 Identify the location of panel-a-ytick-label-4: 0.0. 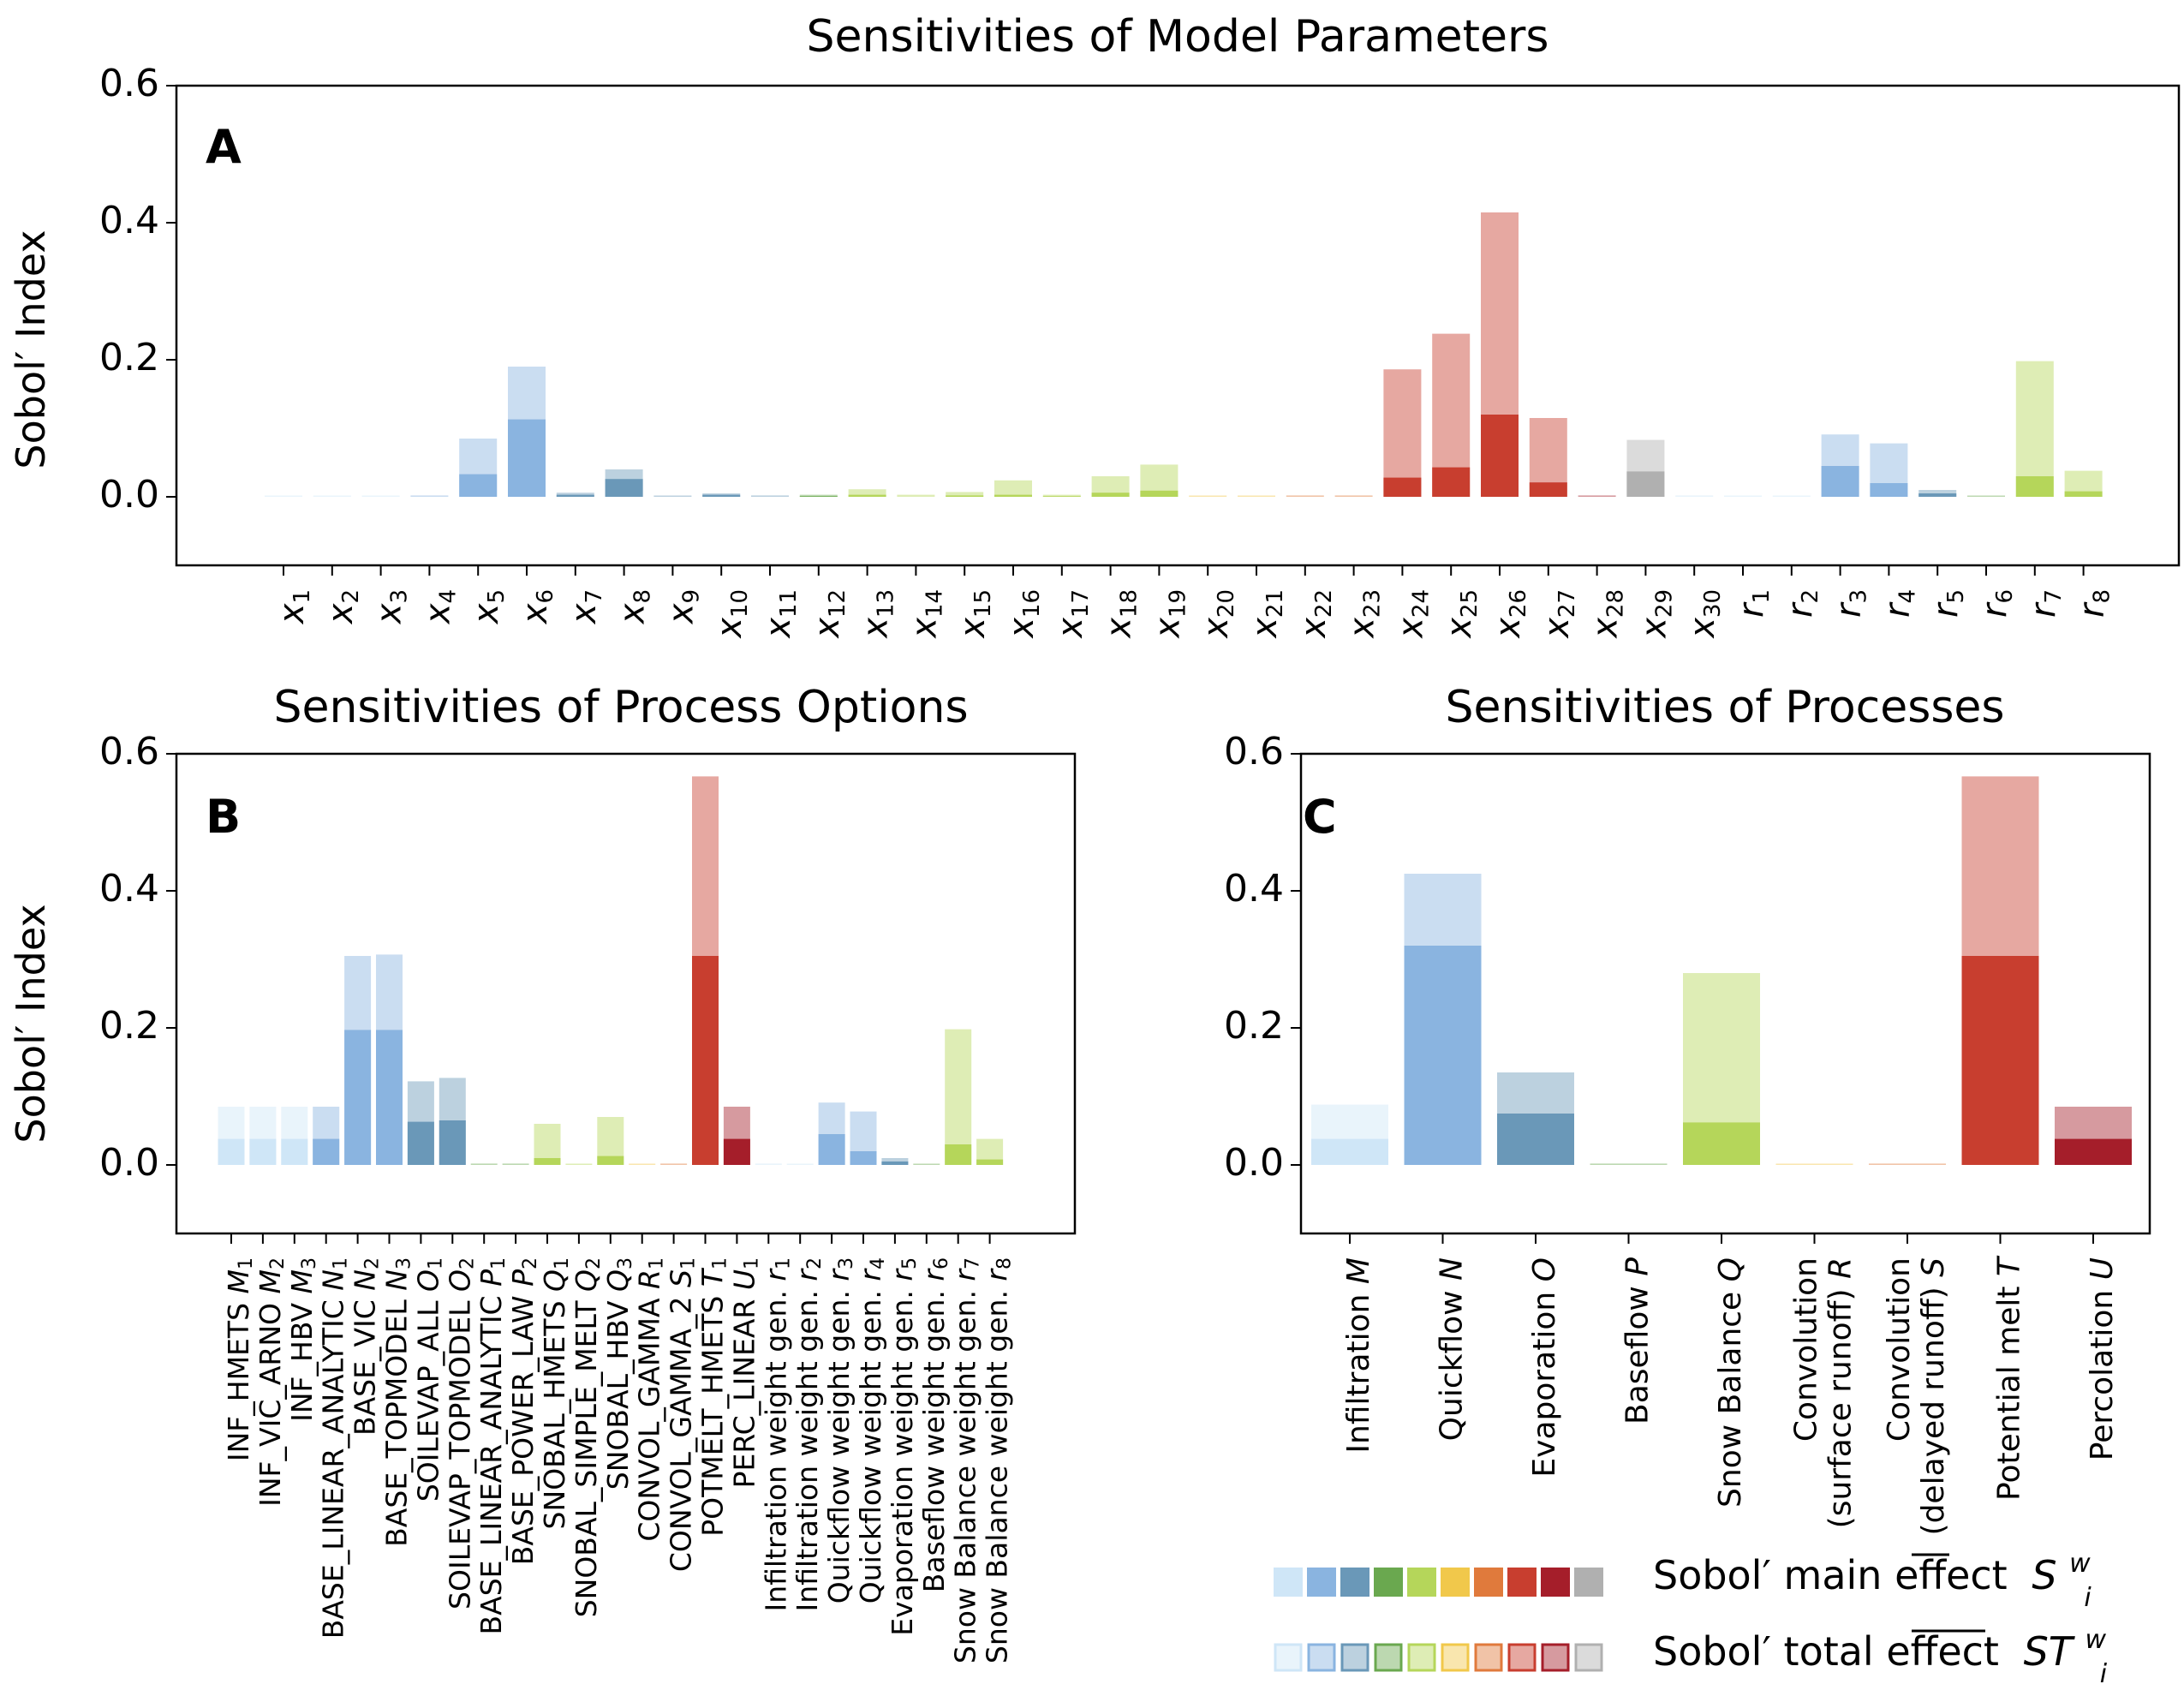
(129, 495).